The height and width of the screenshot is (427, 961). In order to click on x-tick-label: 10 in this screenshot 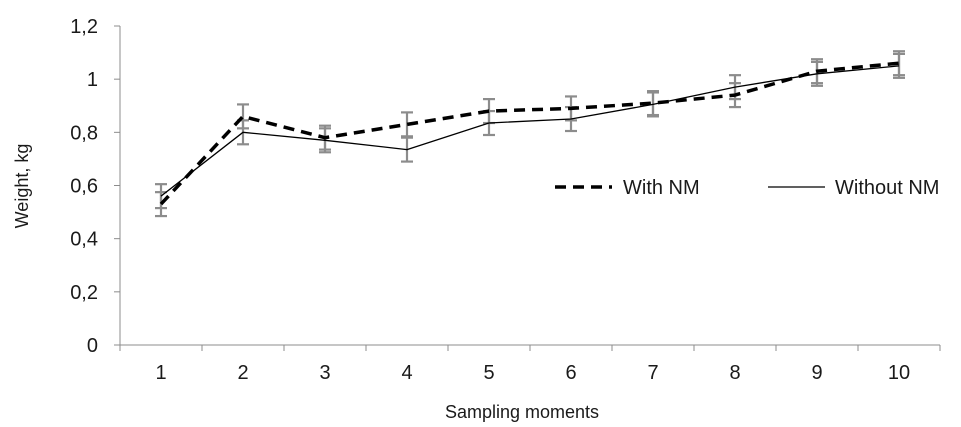, I will do `click(899, 373)`.